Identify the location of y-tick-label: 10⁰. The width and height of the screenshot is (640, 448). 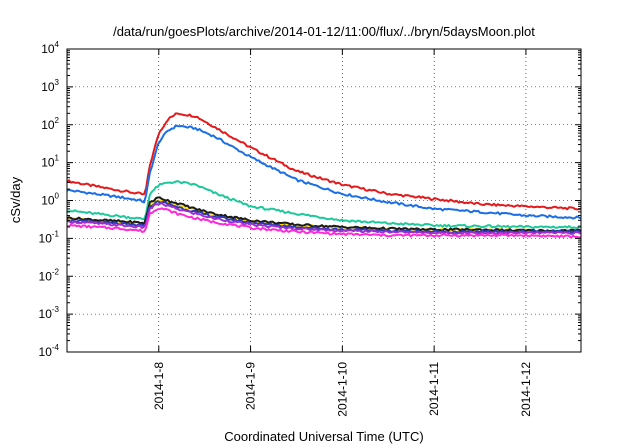
(50, 200).